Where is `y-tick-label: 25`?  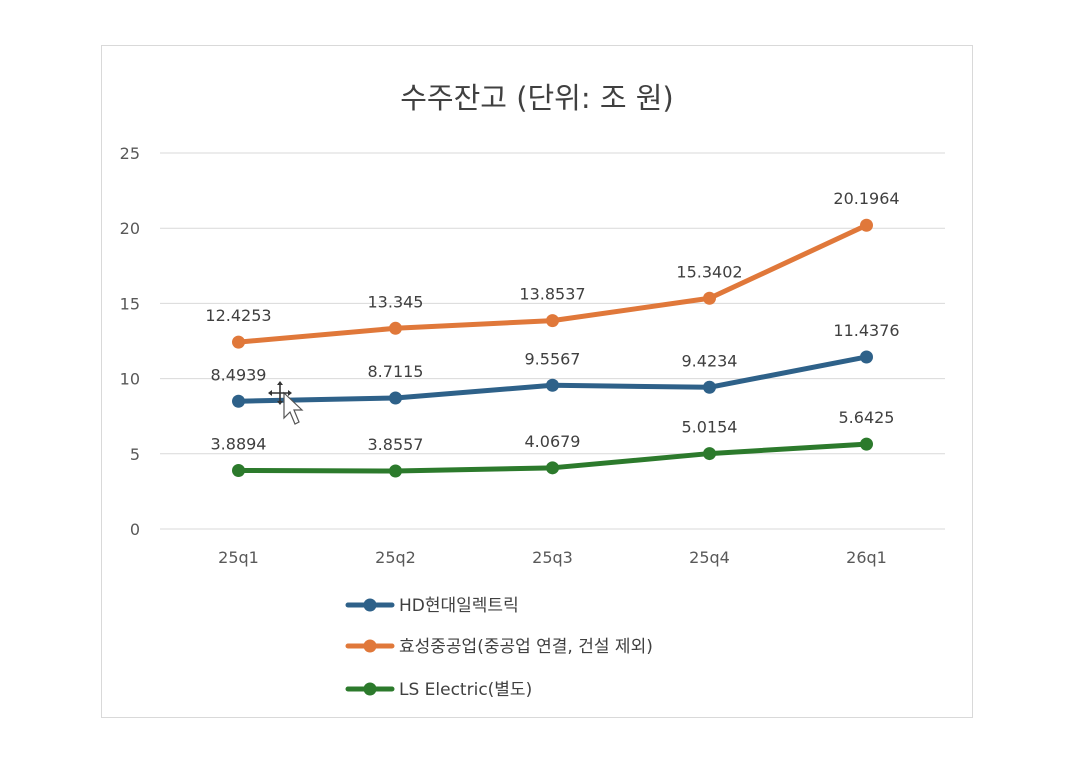
y-tick-label: 25 is located at coordinates (130, 153).